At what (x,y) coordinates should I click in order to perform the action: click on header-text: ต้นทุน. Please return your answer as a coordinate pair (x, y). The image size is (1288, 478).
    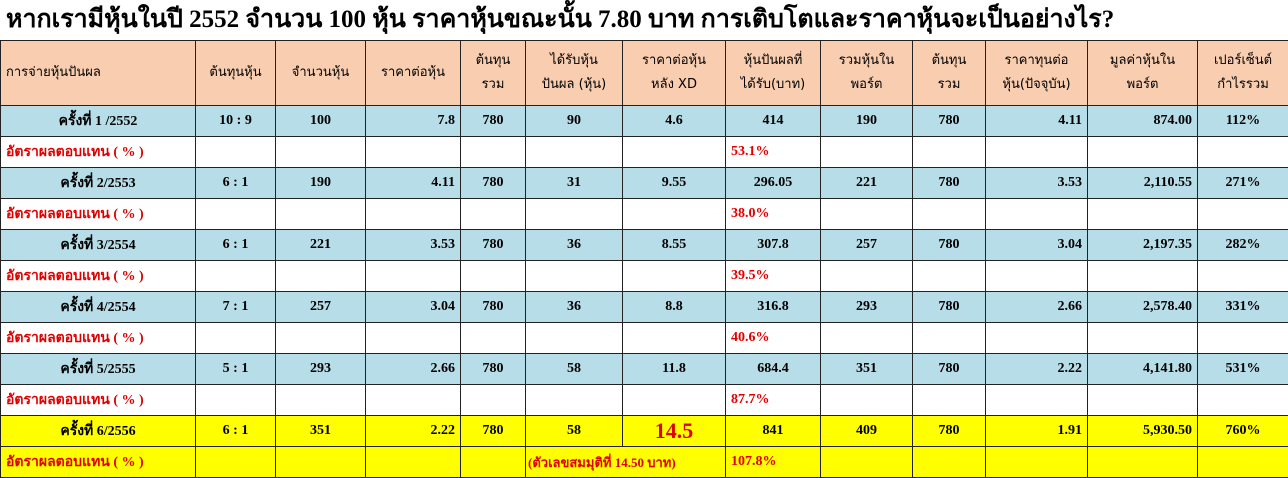
    Looking at the image, I should click on (493, 60).